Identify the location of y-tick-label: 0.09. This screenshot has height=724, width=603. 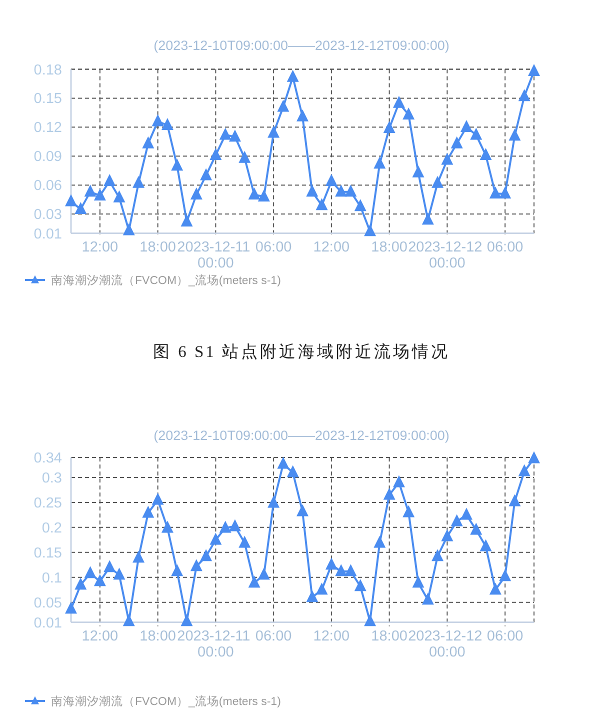
(48, 157).